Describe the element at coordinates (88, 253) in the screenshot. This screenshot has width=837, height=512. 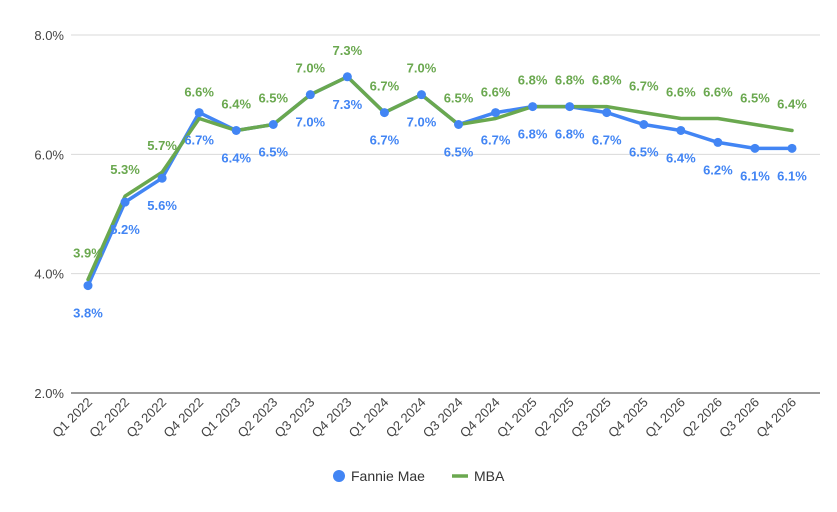
I see `data-label: 3.9%` at that location.